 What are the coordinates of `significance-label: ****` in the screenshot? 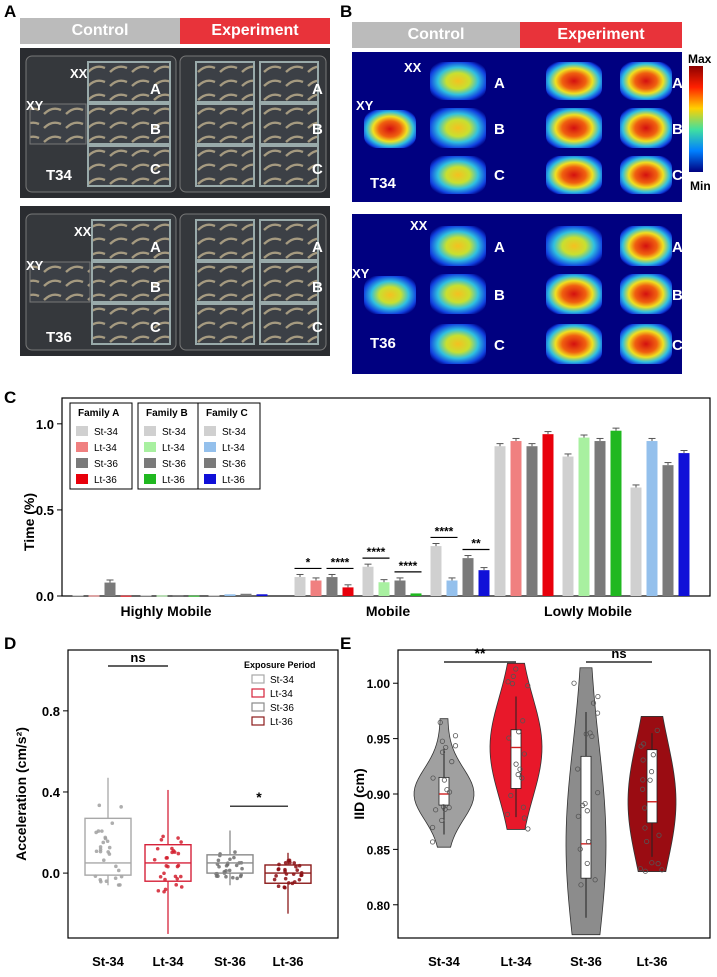 It's located at (340, 562).